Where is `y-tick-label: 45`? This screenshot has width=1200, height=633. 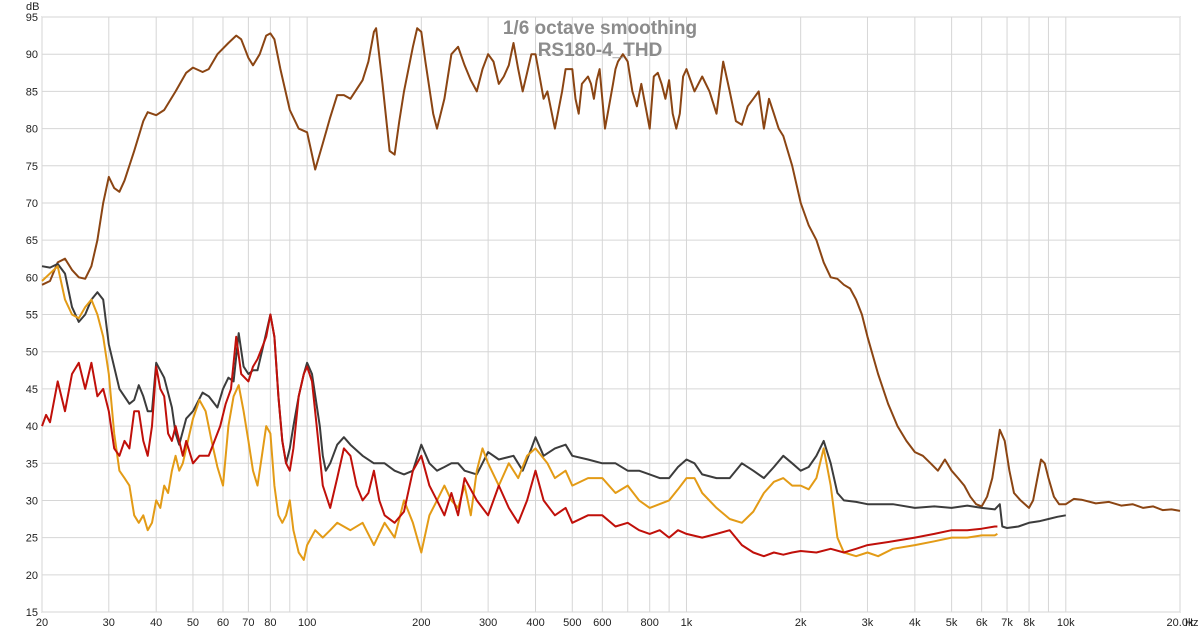 y-tick-label: 45 is located at coordinates (32, 390).